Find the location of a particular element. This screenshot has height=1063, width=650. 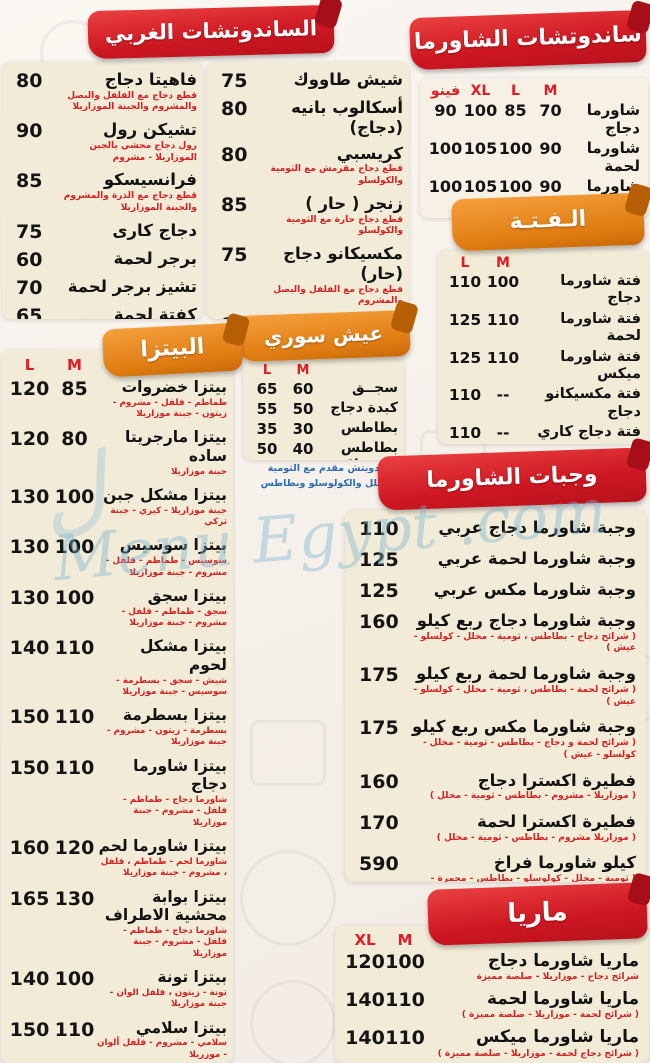

item-prices: 75 is located at coordinates (239, 255).